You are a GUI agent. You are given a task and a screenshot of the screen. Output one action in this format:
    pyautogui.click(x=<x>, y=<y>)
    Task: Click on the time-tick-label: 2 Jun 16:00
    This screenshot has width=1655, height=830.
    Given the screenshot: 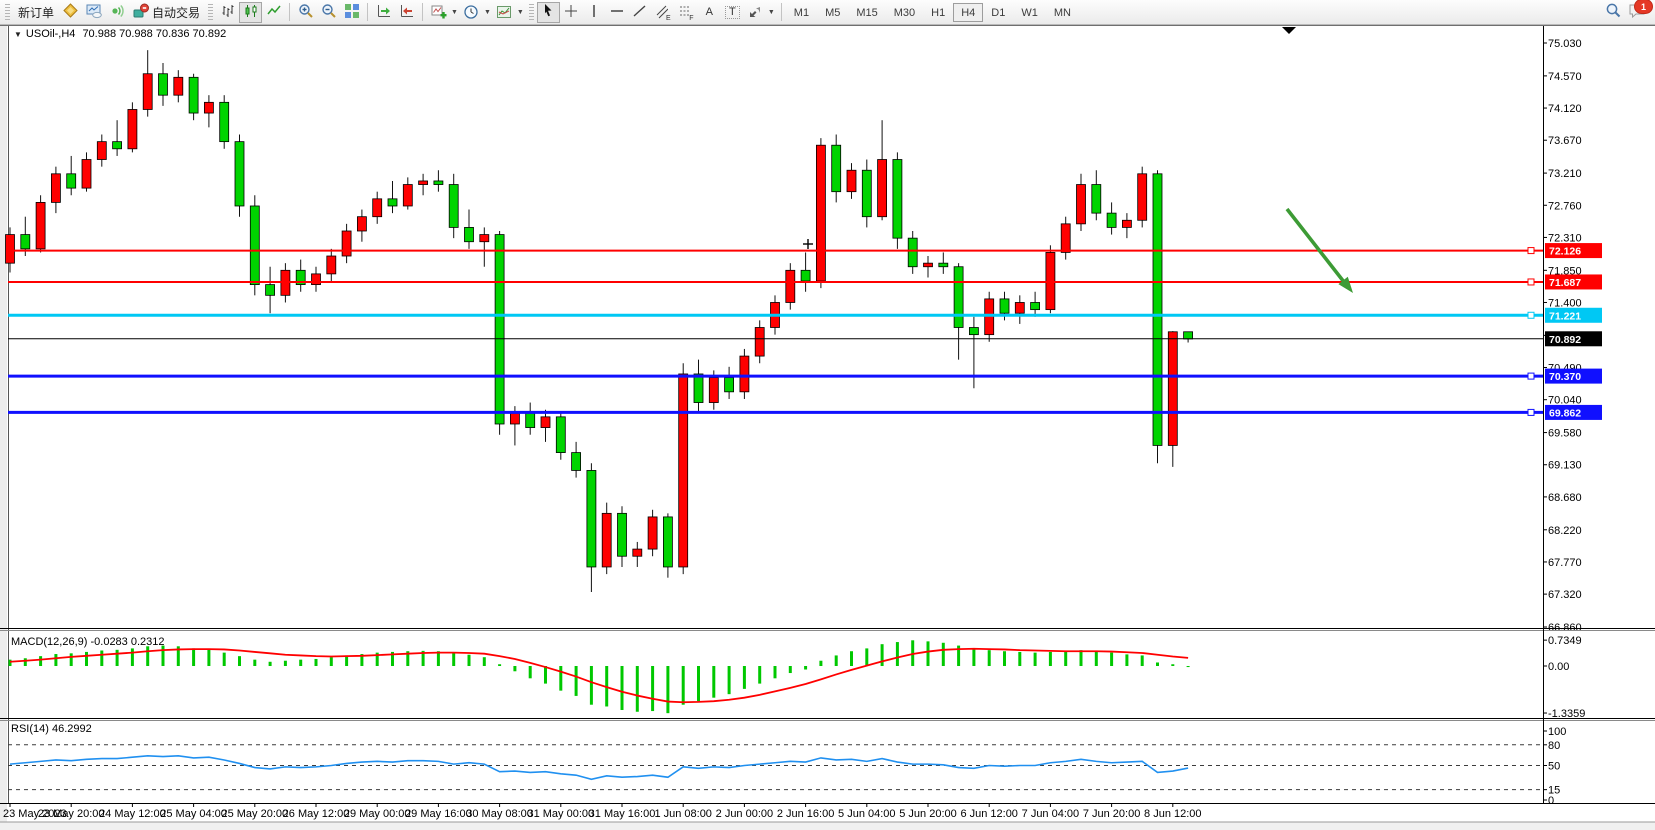 What is the action you would take?
    pyautogui.click(x=806, y=814)
    